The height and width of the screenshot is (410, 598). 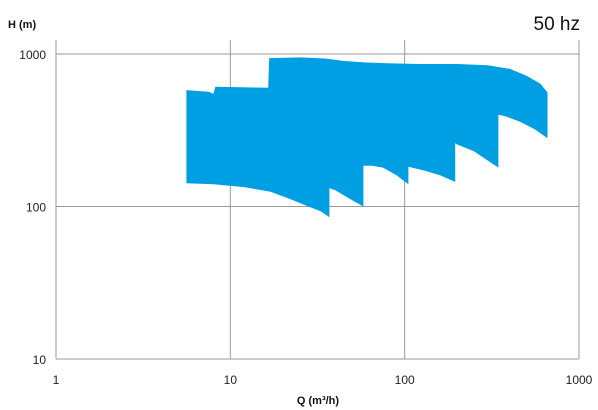 I want to click on y-tick-label: 10, so click(x=40, y=360).